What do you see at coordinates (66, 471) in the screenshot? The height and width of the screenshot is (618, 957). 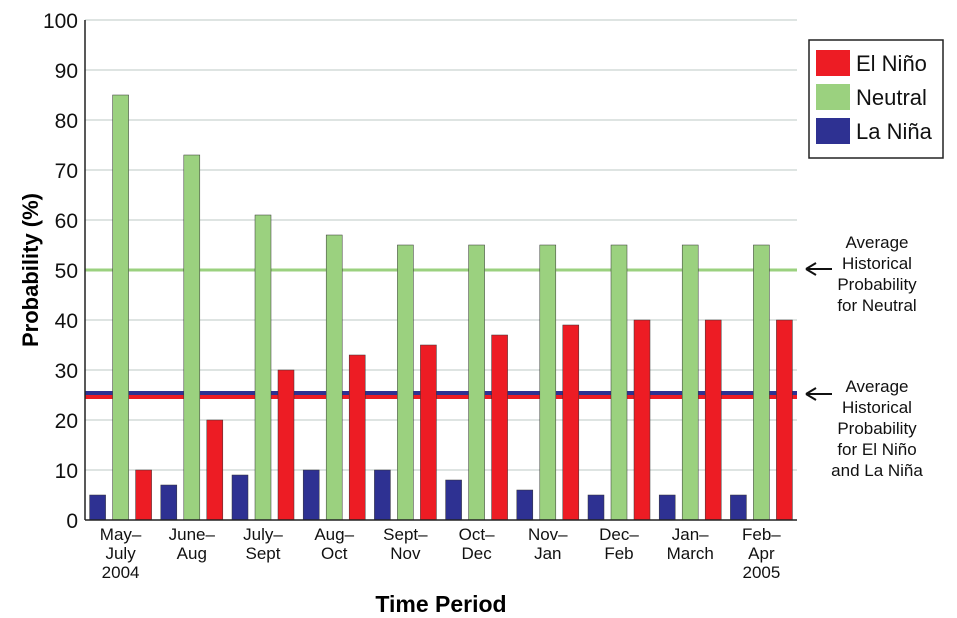 I see `y-tick-label: 10` at bounding box center [66, 471].